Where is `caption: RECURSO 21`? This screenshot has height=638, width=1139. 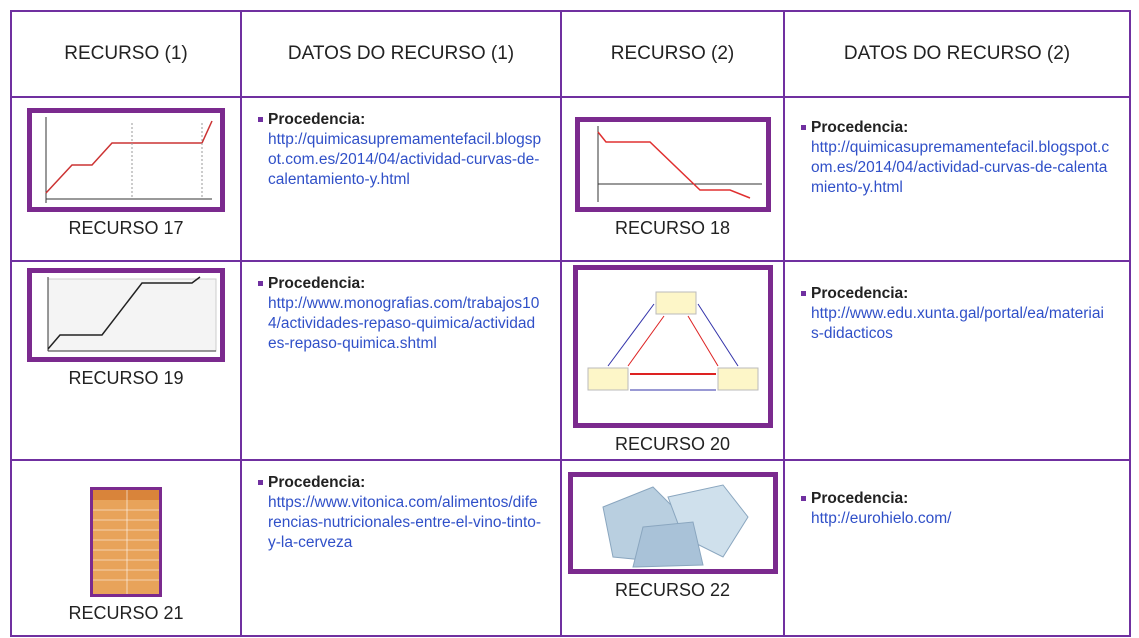
caption: RECURSO 21 is located at coordinates (126, 613).